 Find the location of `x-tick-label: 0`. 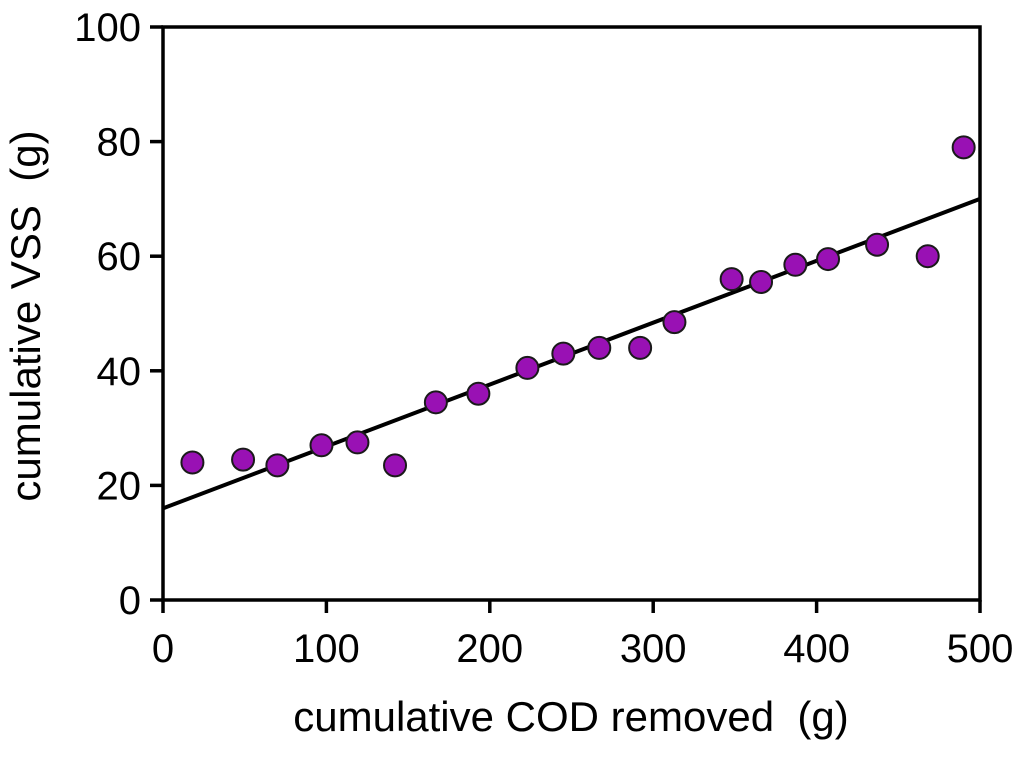

x-tick-label: 0 is located at coordinates (163, 649).